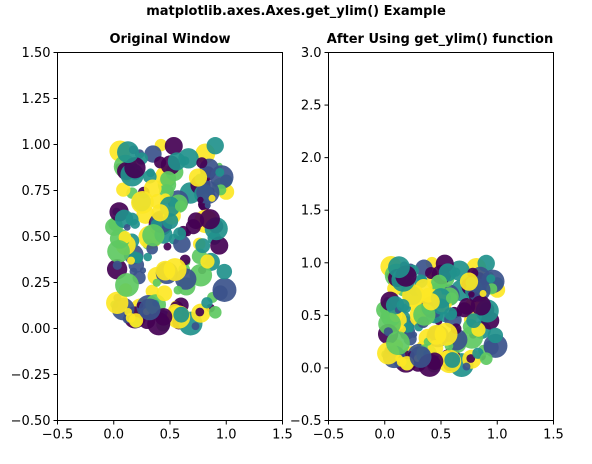  What do you see at coordinates (36, 145) in the screenshot?
I see `y-tick-label: 1.00` at bounding box center [36, 145].